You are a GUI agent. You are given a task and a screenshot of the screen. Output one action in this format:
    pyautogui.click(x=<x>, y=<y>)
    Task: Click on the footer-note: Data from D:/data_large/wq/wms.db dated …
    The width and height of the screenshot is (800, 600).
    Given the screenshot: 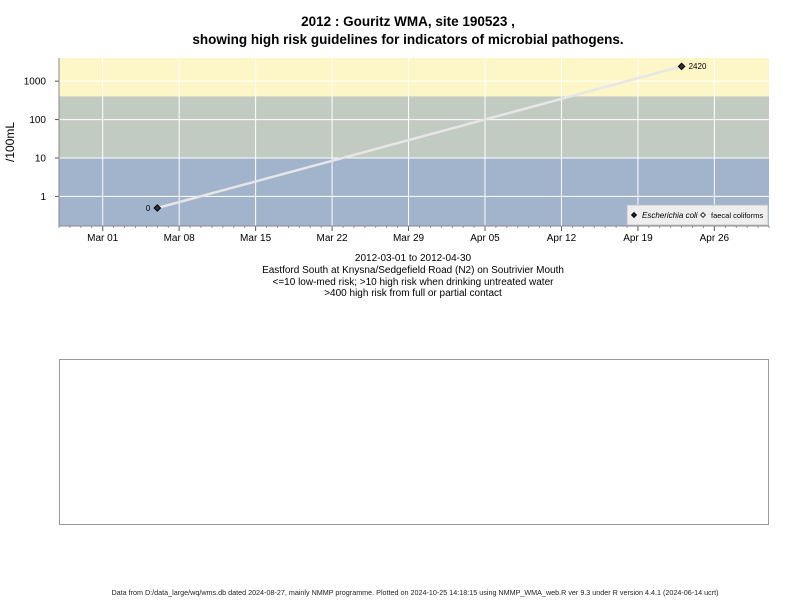 What is the action you would take?
    pyautogui.click(x=415, y=592)
    